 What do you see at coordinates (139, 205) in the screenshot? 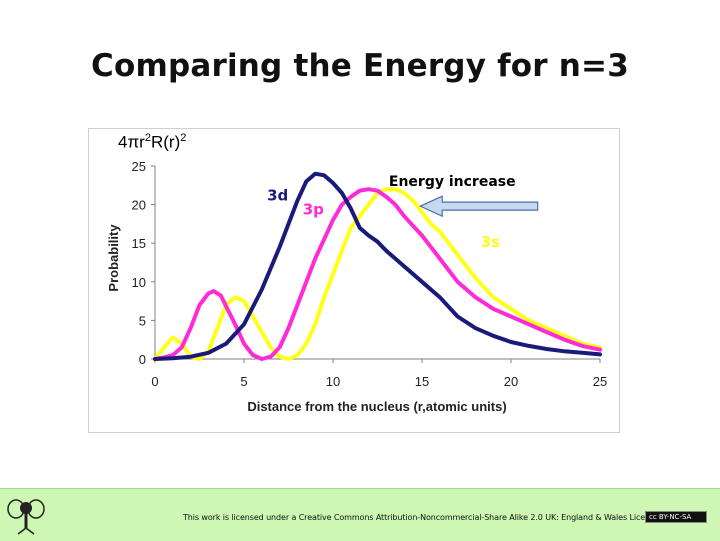
I see `y-tick-label: 20` at bounding box center [139, 205].